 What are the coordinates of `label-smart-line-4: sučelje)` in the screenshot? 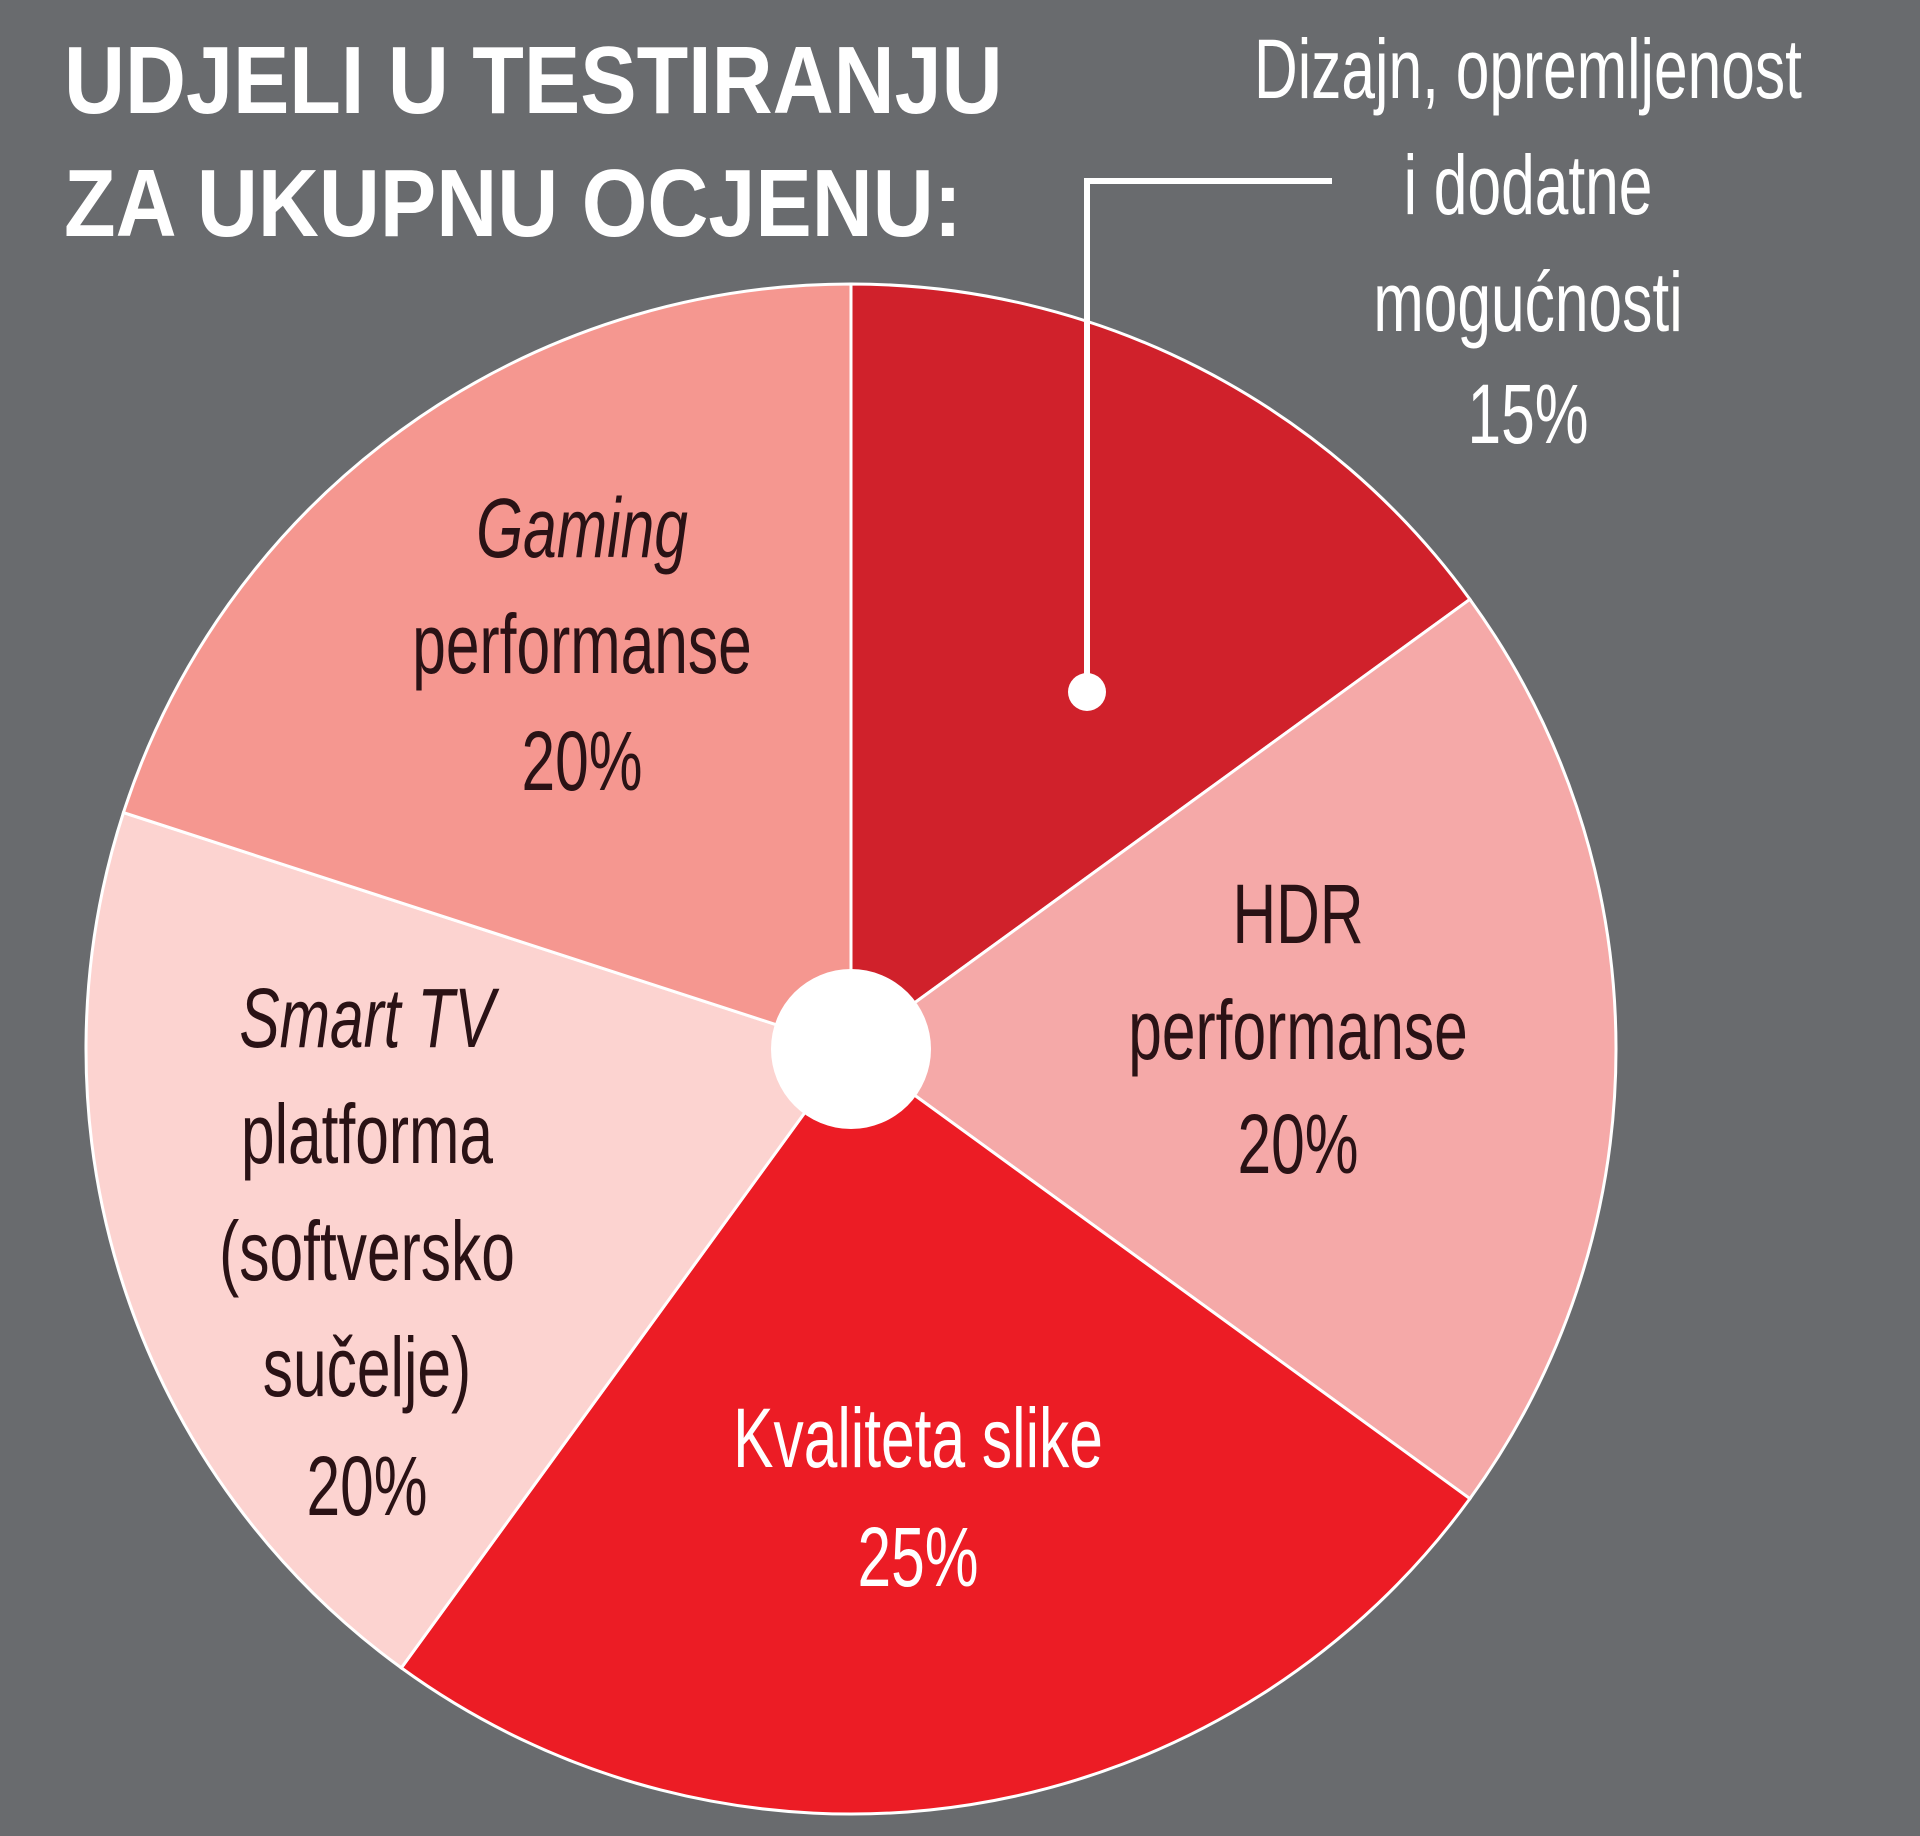 It's located at (367, 1367).